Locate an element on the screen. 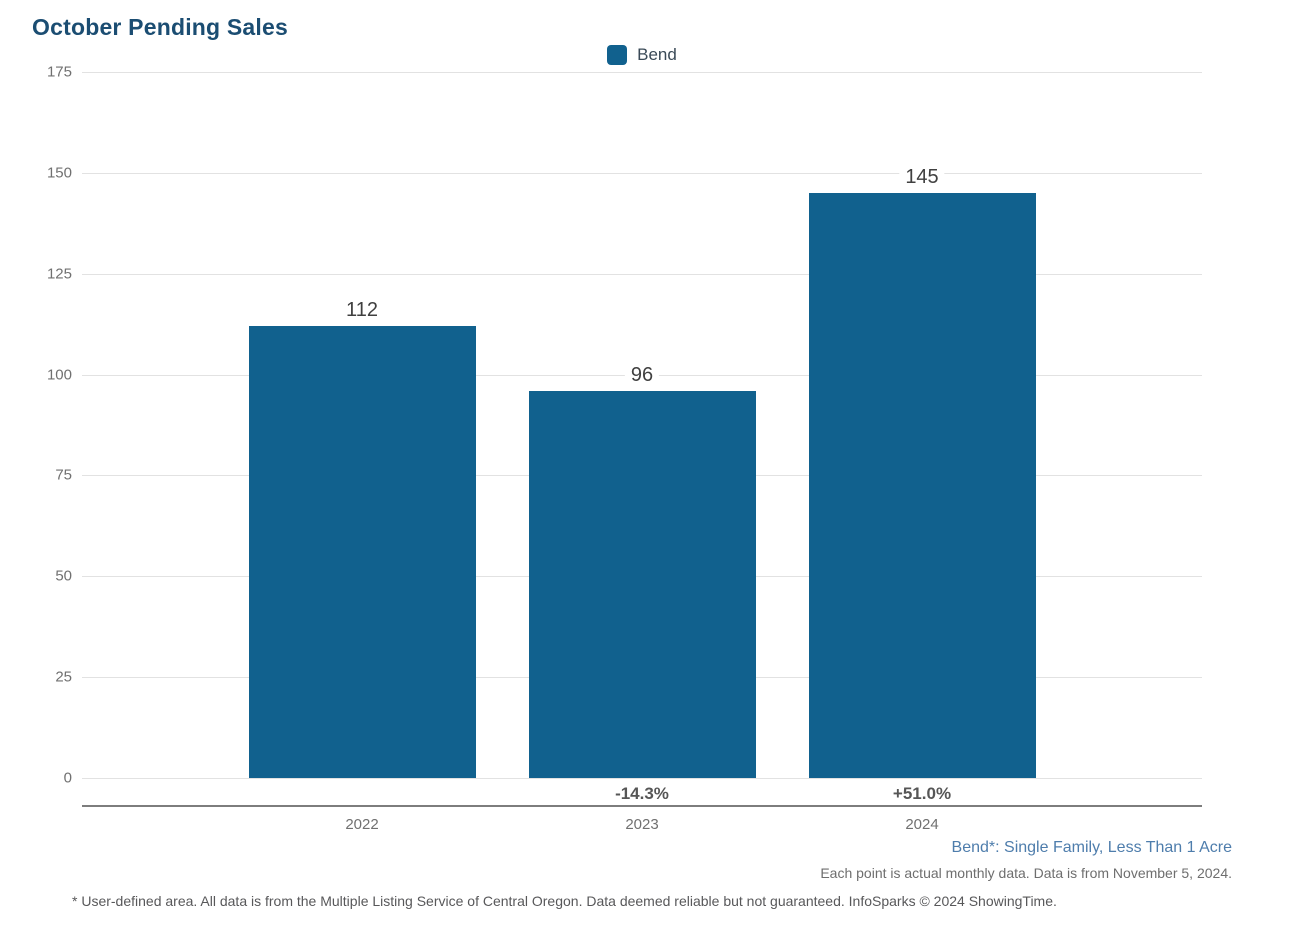 Image resolution: width=1291 pixels, height=934 pixels. x-axis-tick-2024: 2024 is located at coordinates (922, 824).